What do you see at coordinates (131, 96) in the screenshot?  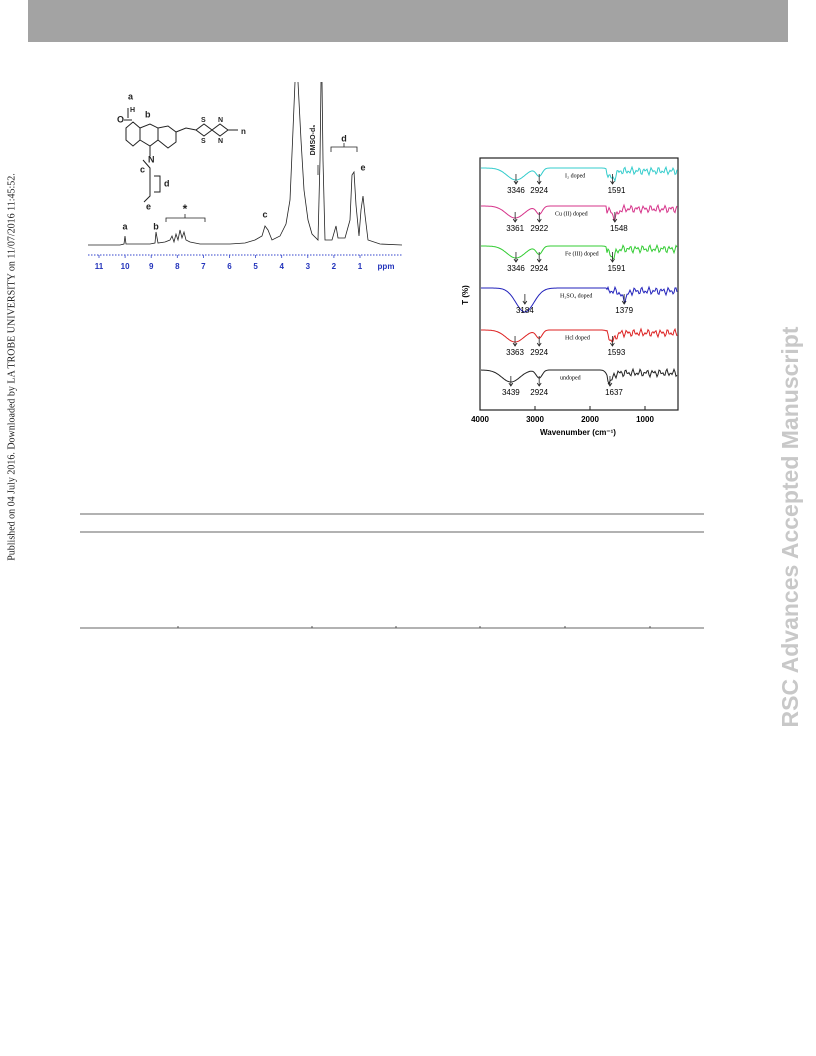 I see `structure-label: a` at bounding box center [131, 96].